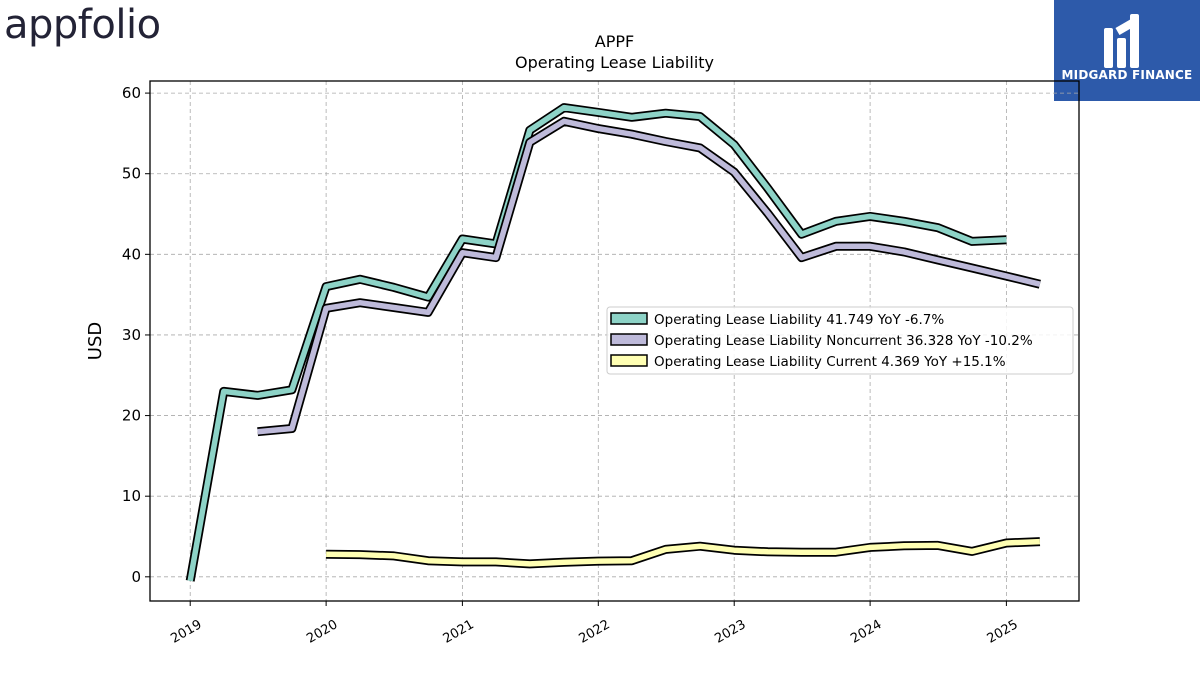 The width and height of the screenshot is (1200, 675). Describe the element at coordinates (131, 335) in the screenshot. I see `y-tick-label: 30` at that location.